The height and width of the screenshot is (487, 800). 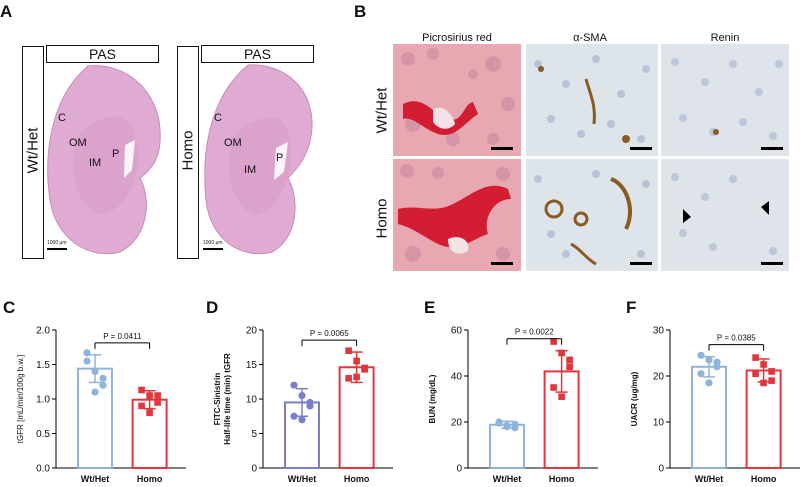 I want to click on x-tick-label-f-0: Wt/Het, so click(x=709, y=479).